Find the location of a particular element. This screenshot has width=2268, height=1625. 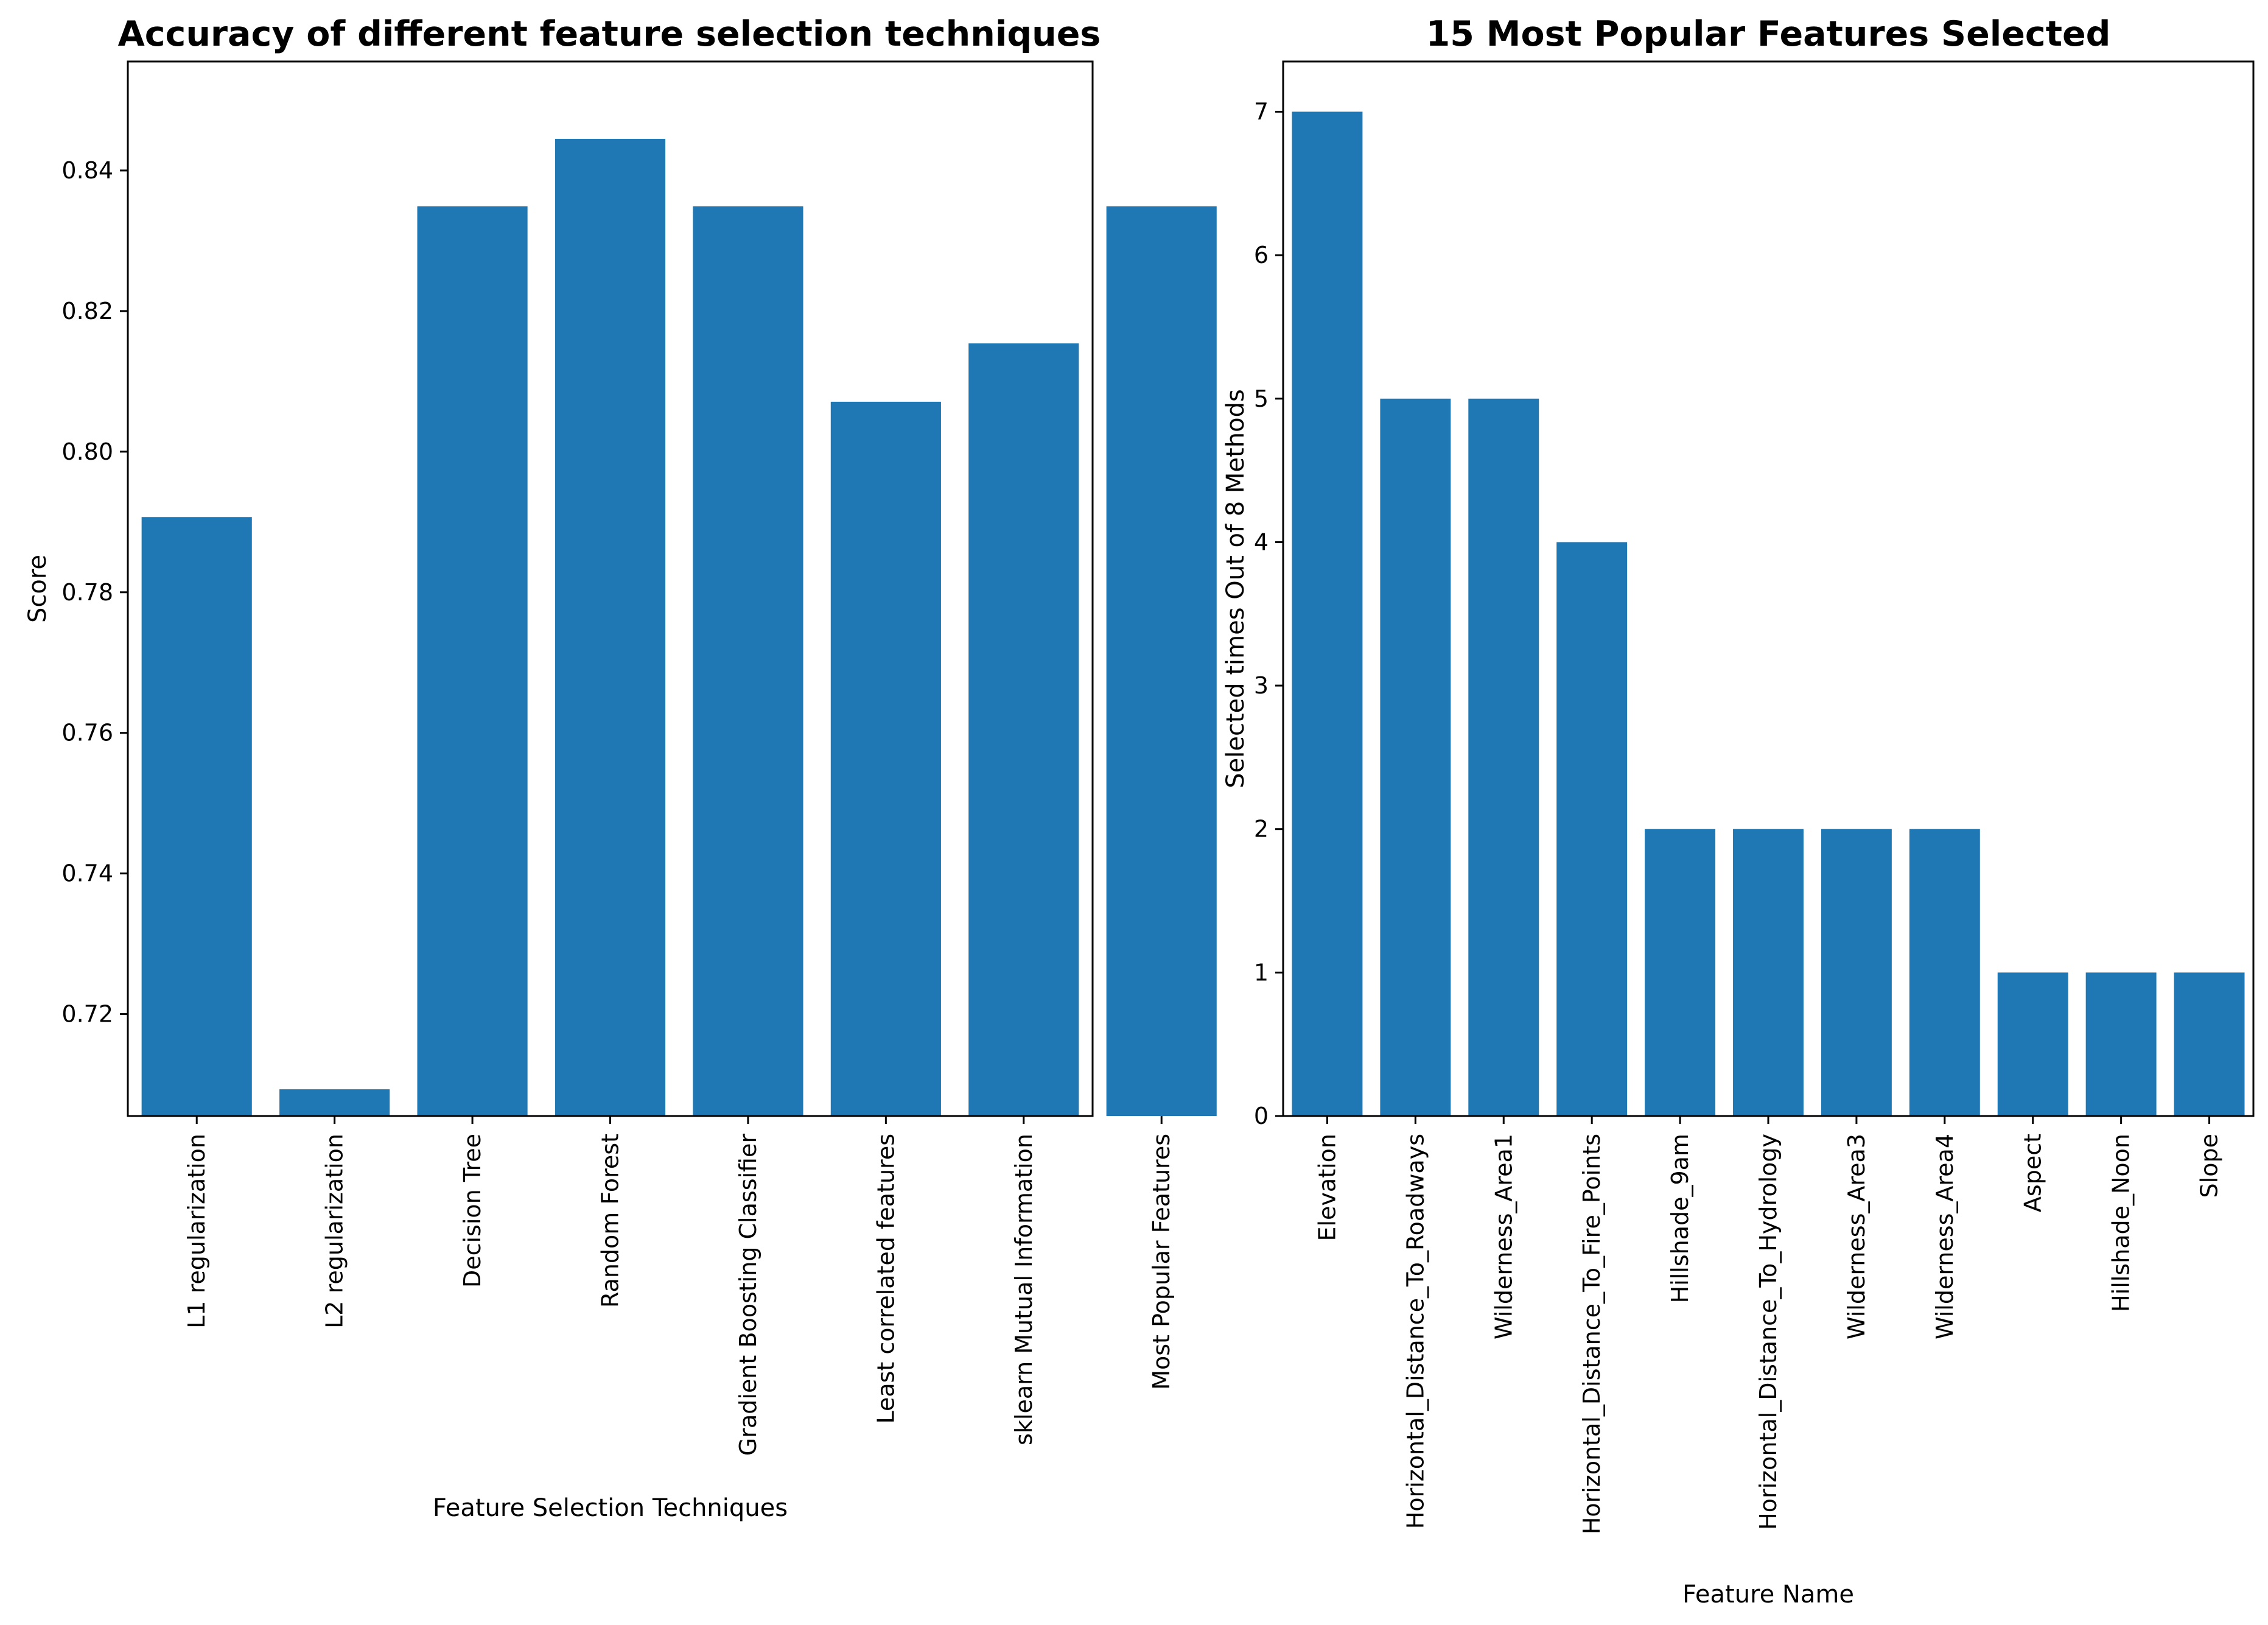

x-axis-label: Feature Selection Techniques is located at coordinates (610, 1508).